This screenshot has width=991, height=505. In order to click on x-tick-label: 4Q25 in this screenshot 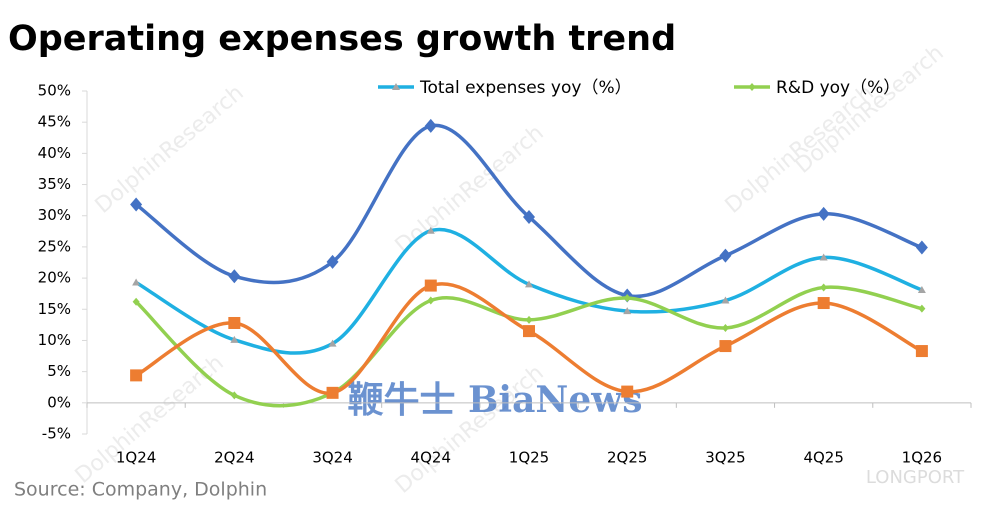, I will do `click(823, 458)`.